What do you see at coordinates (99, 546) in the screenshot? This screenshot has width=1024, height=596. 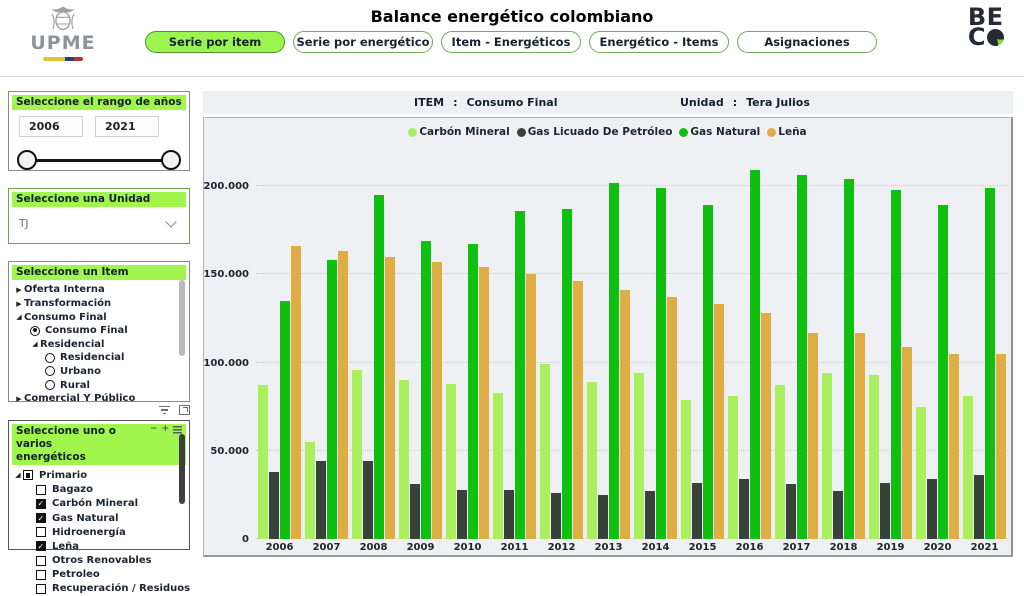 I see `energetic-row-le-a: Leña` at bounding box center [99, 546].